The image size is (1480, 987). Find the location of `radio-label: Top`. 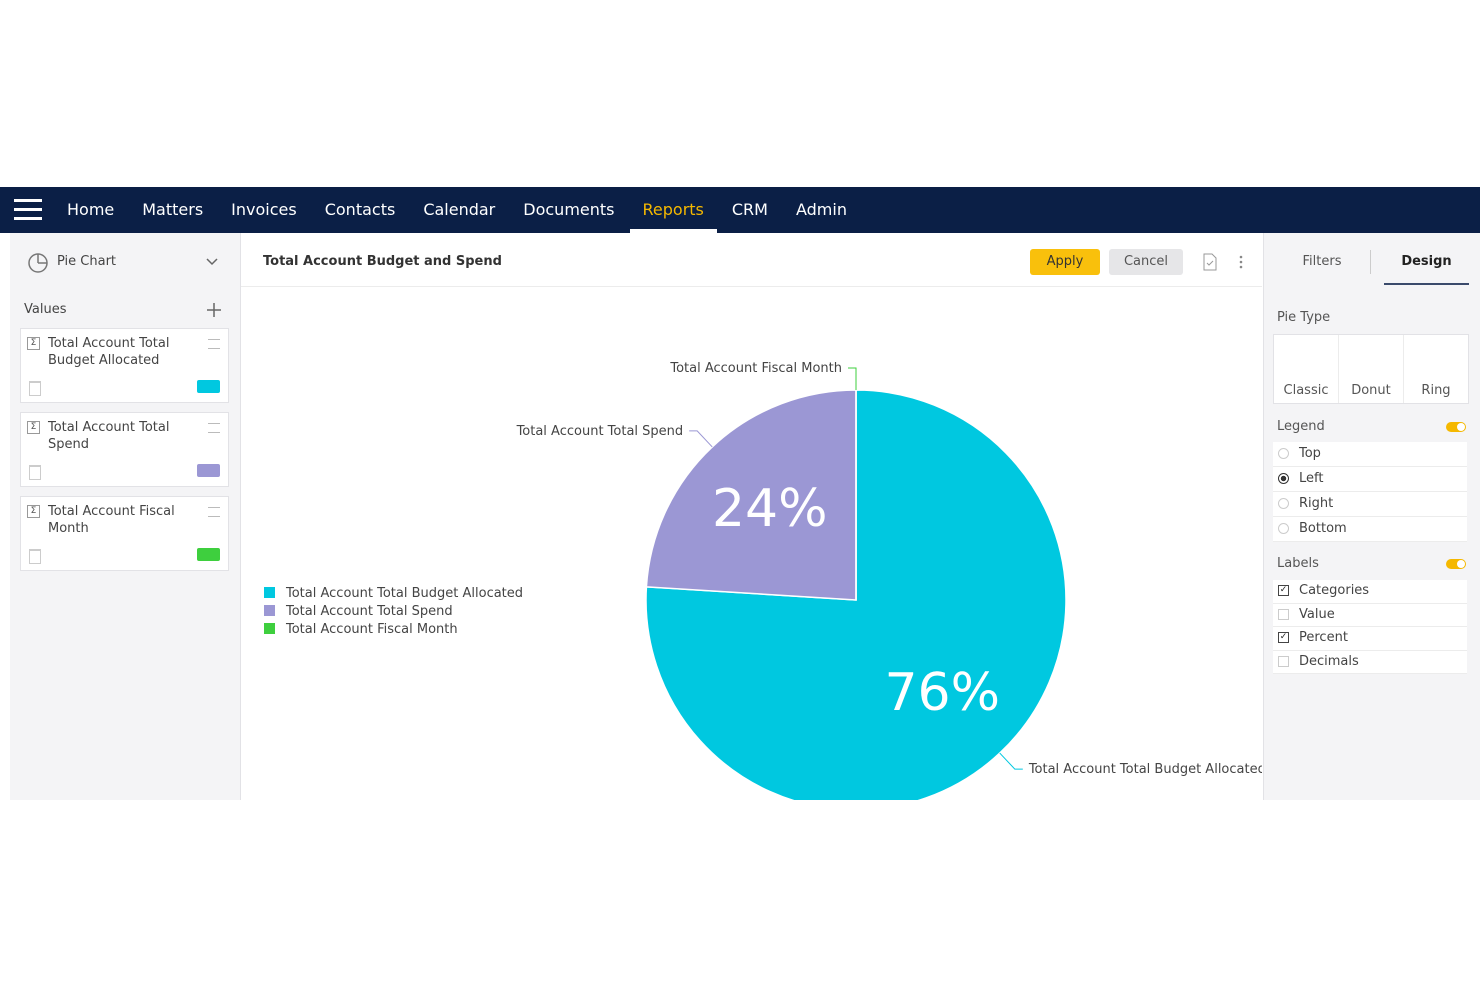

radio-label: Top is located at coordinates (1310, 453).